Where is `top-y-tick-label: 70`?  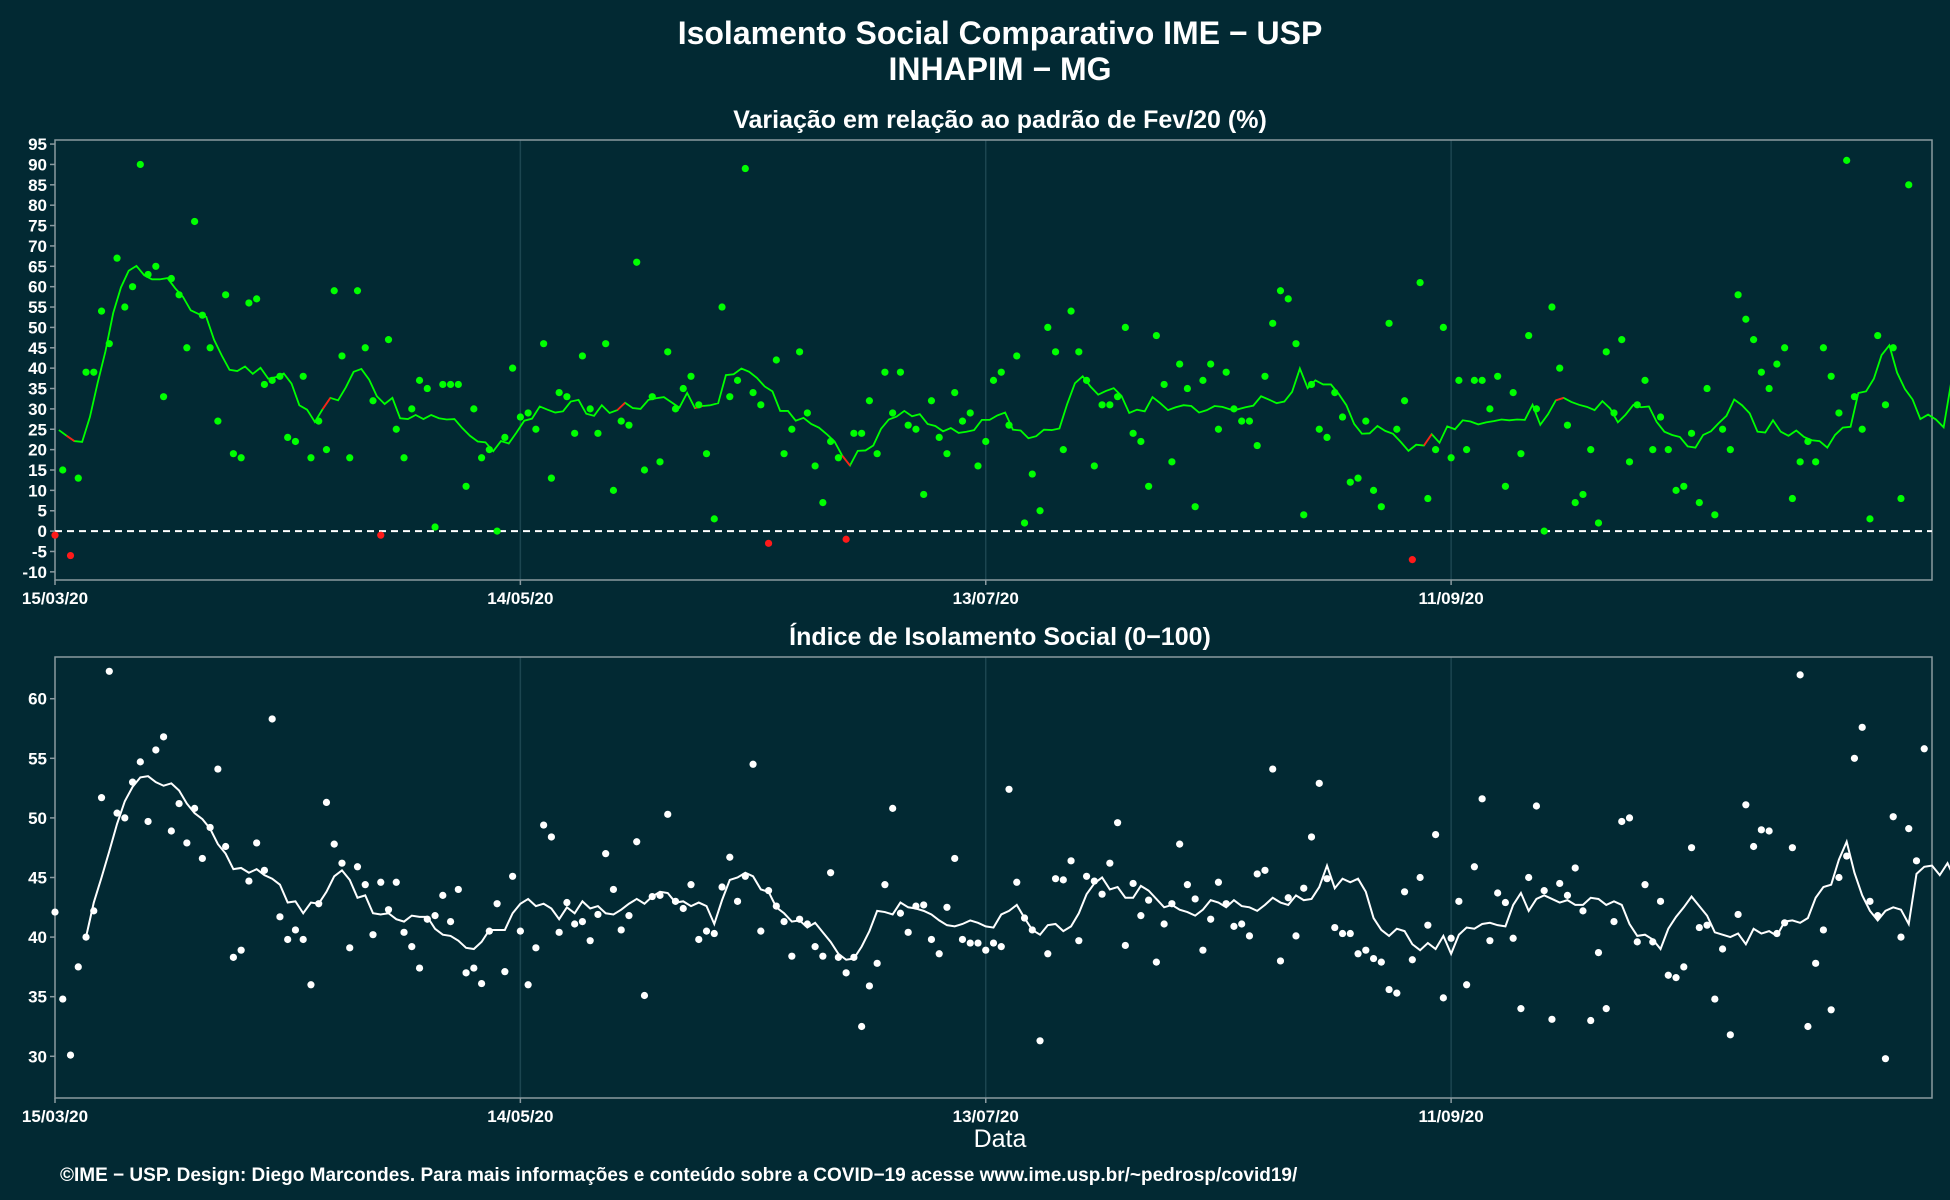 top-y-tick-label: 70 is located at coordinates (37, 246).